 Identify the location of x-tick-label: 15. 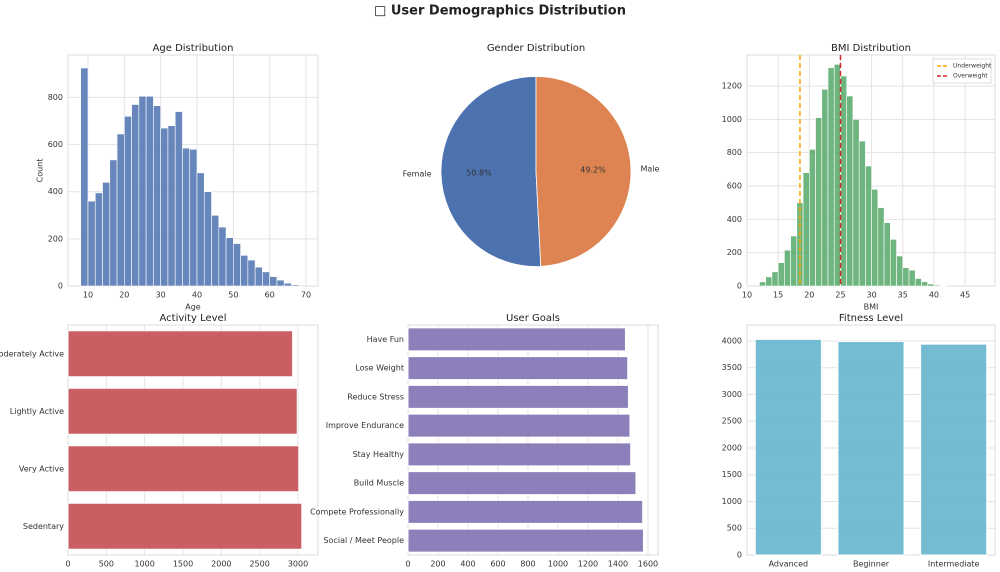
(778, 295).